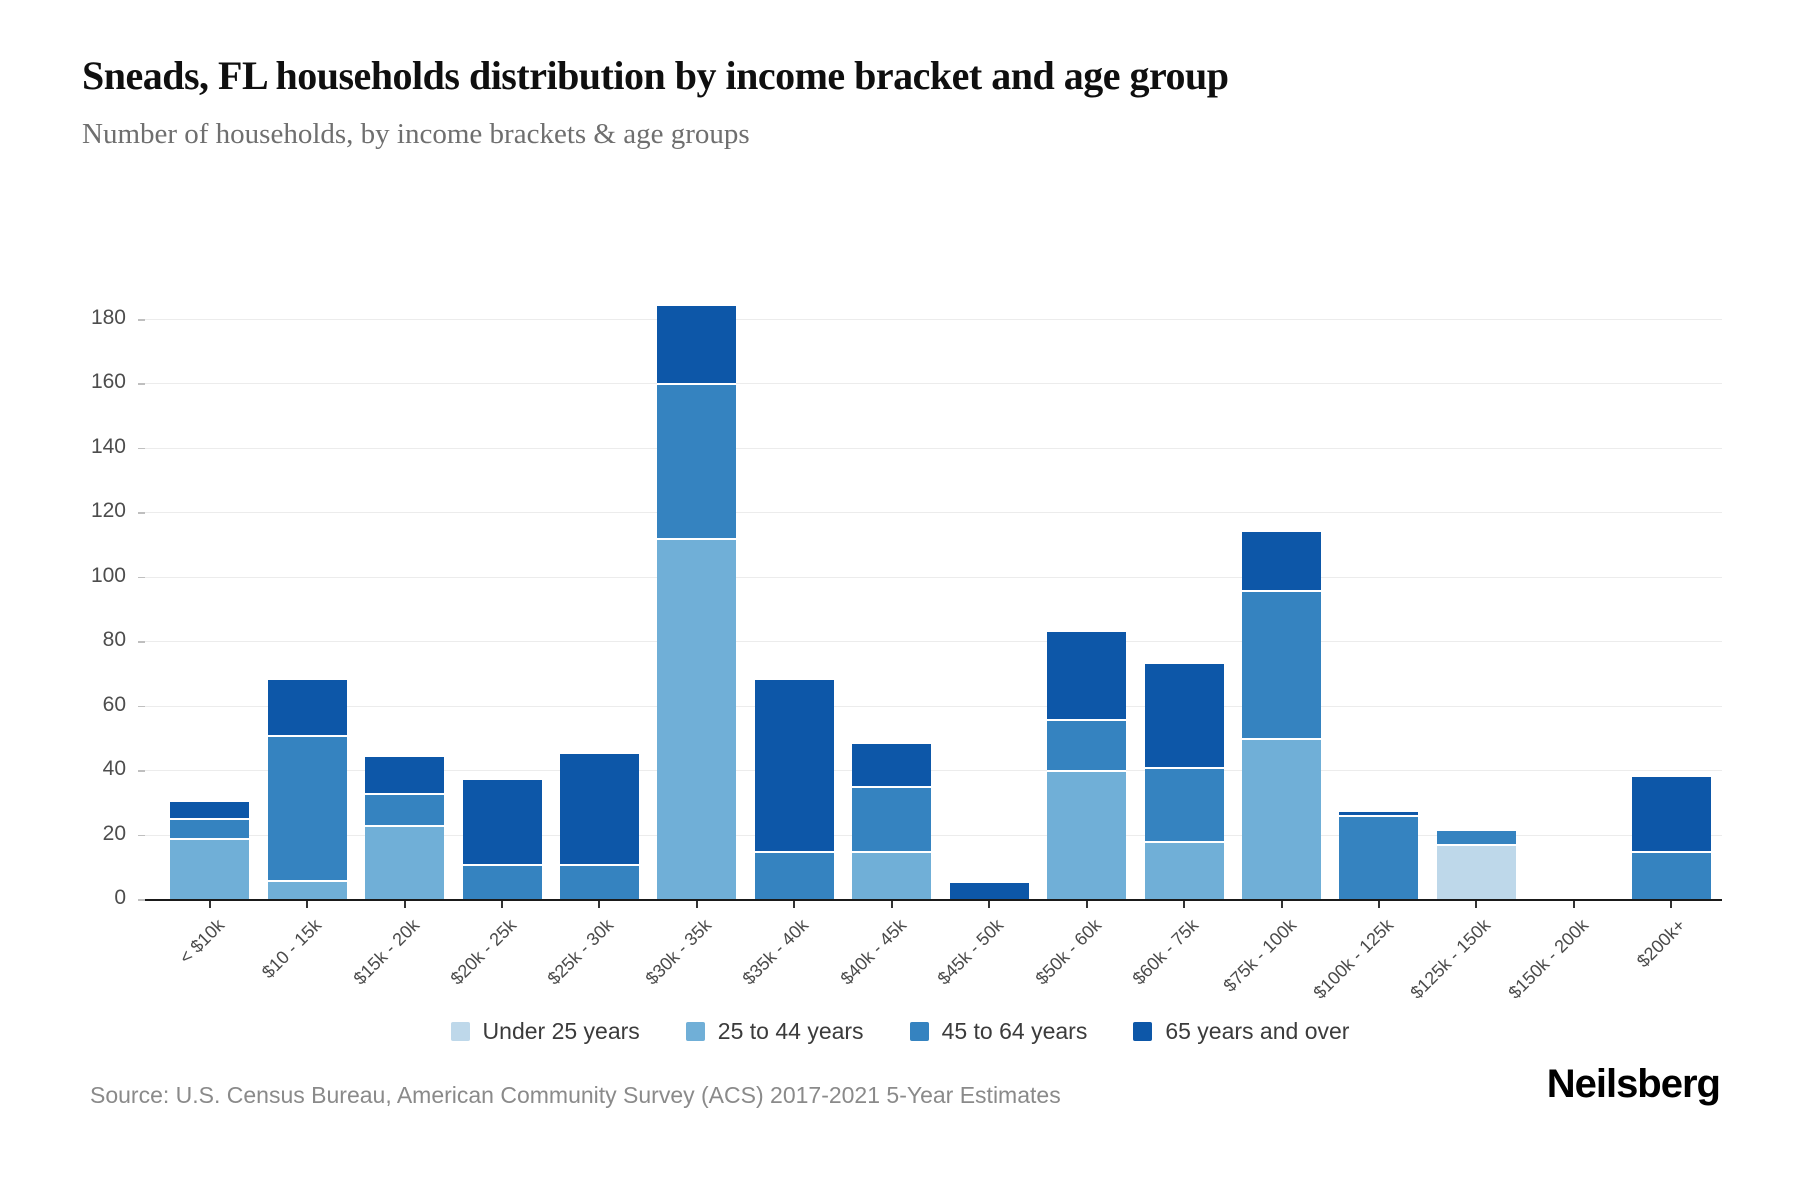 This screenshot has height=1200, width=1800. I want to click on y-axis-label: 0, so click(120, 897).